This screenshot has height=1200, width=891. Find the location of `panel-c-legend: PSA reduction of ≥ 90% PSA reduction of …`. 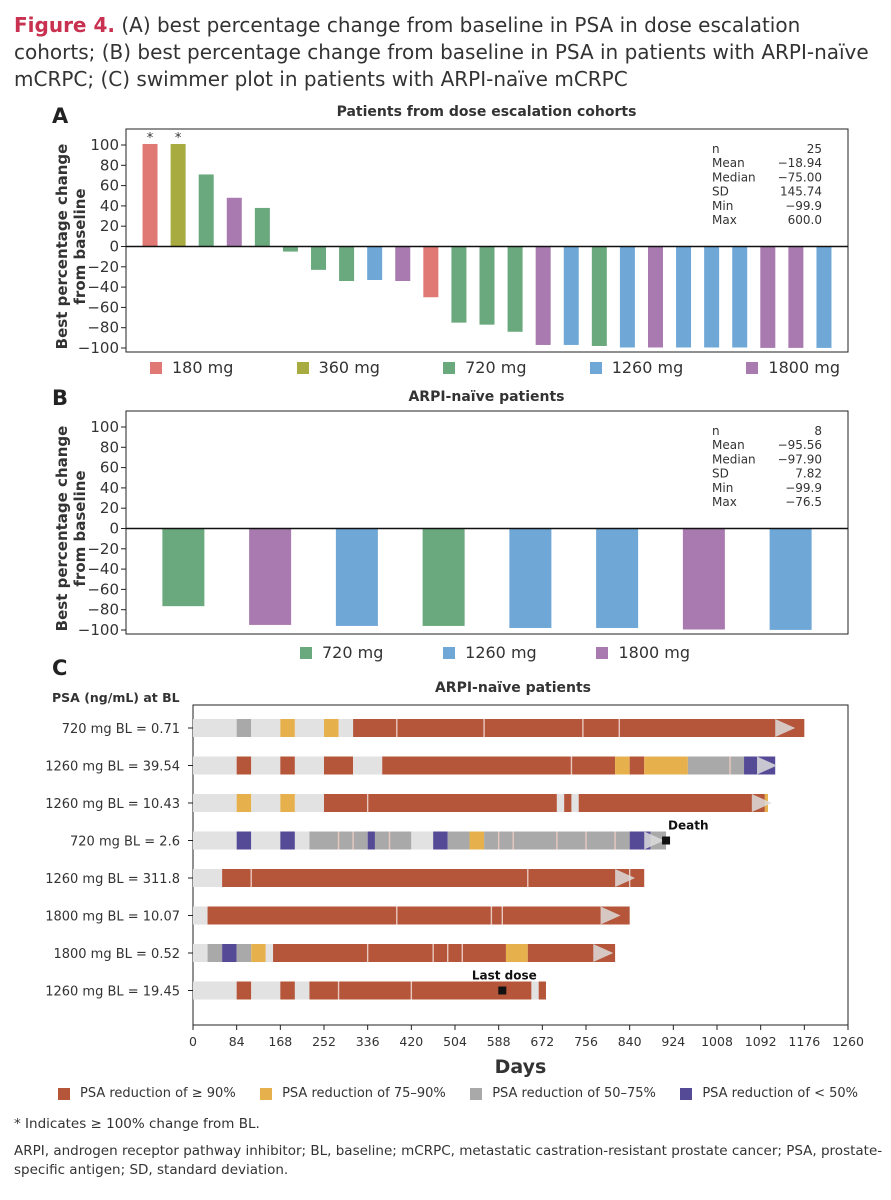

panel-c-legend: PSA reduction of ≥ 90% PSA reduction of … is located at coordinates (458, 1093).